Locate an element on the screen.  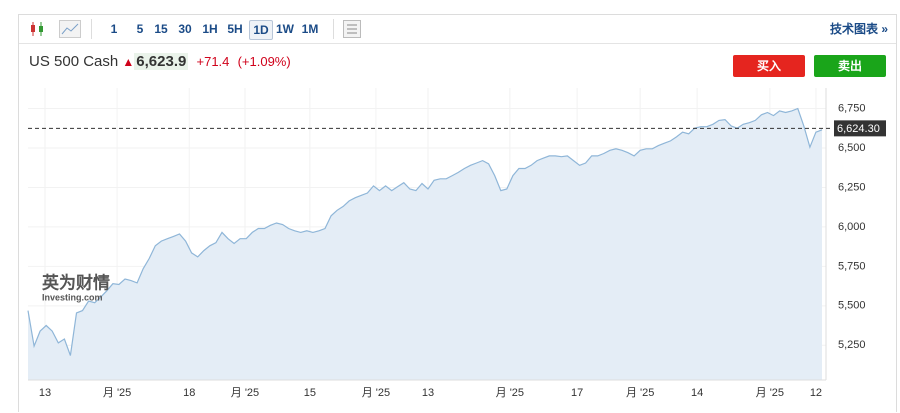
sell-button: 卖出 is located at coordinates (850, 66).